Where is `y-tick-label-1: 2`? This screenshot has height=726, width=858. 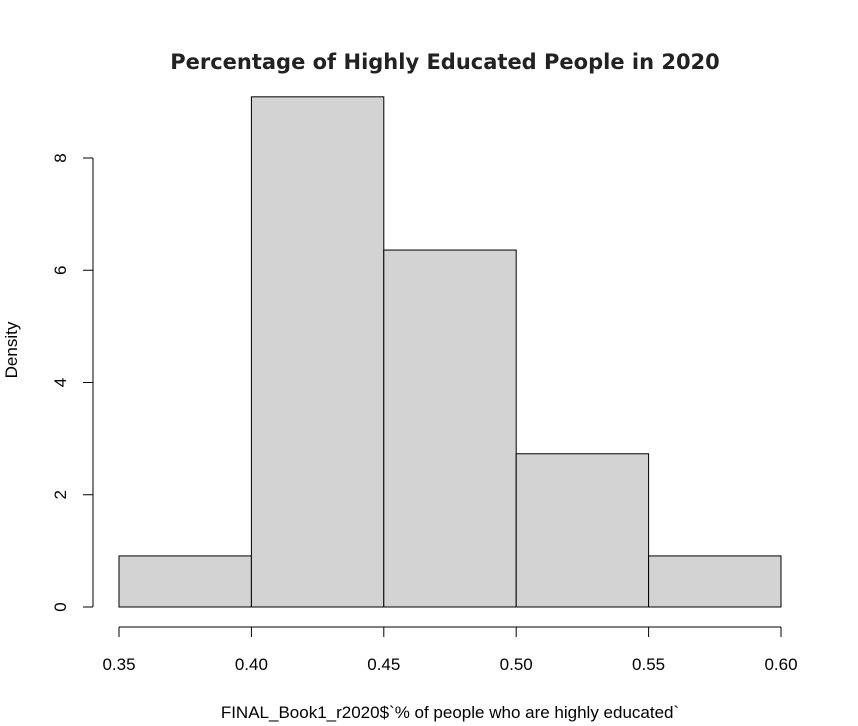
y-tick-label-1: 2 is located at coordinates (60, 494).